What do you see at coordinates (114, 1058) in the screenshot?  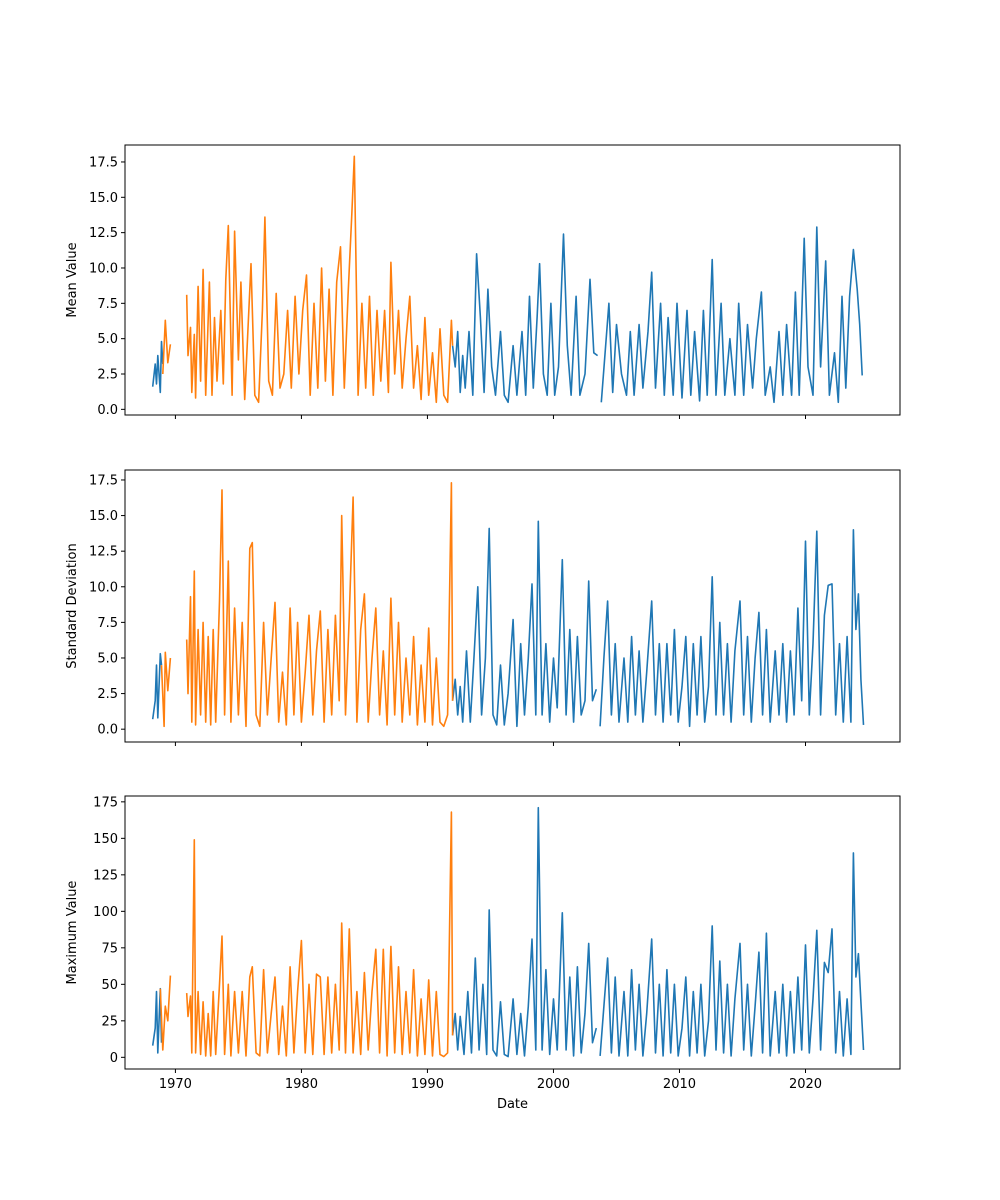 I see `y-tick-label: 0` at bounding box center [114, 1058].